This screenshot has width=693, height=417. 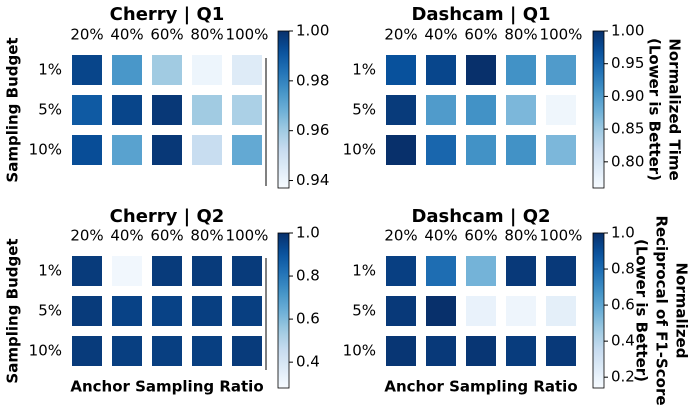 I want to click on panel-title: Cherry | Q2, so click(x=167, y=216).